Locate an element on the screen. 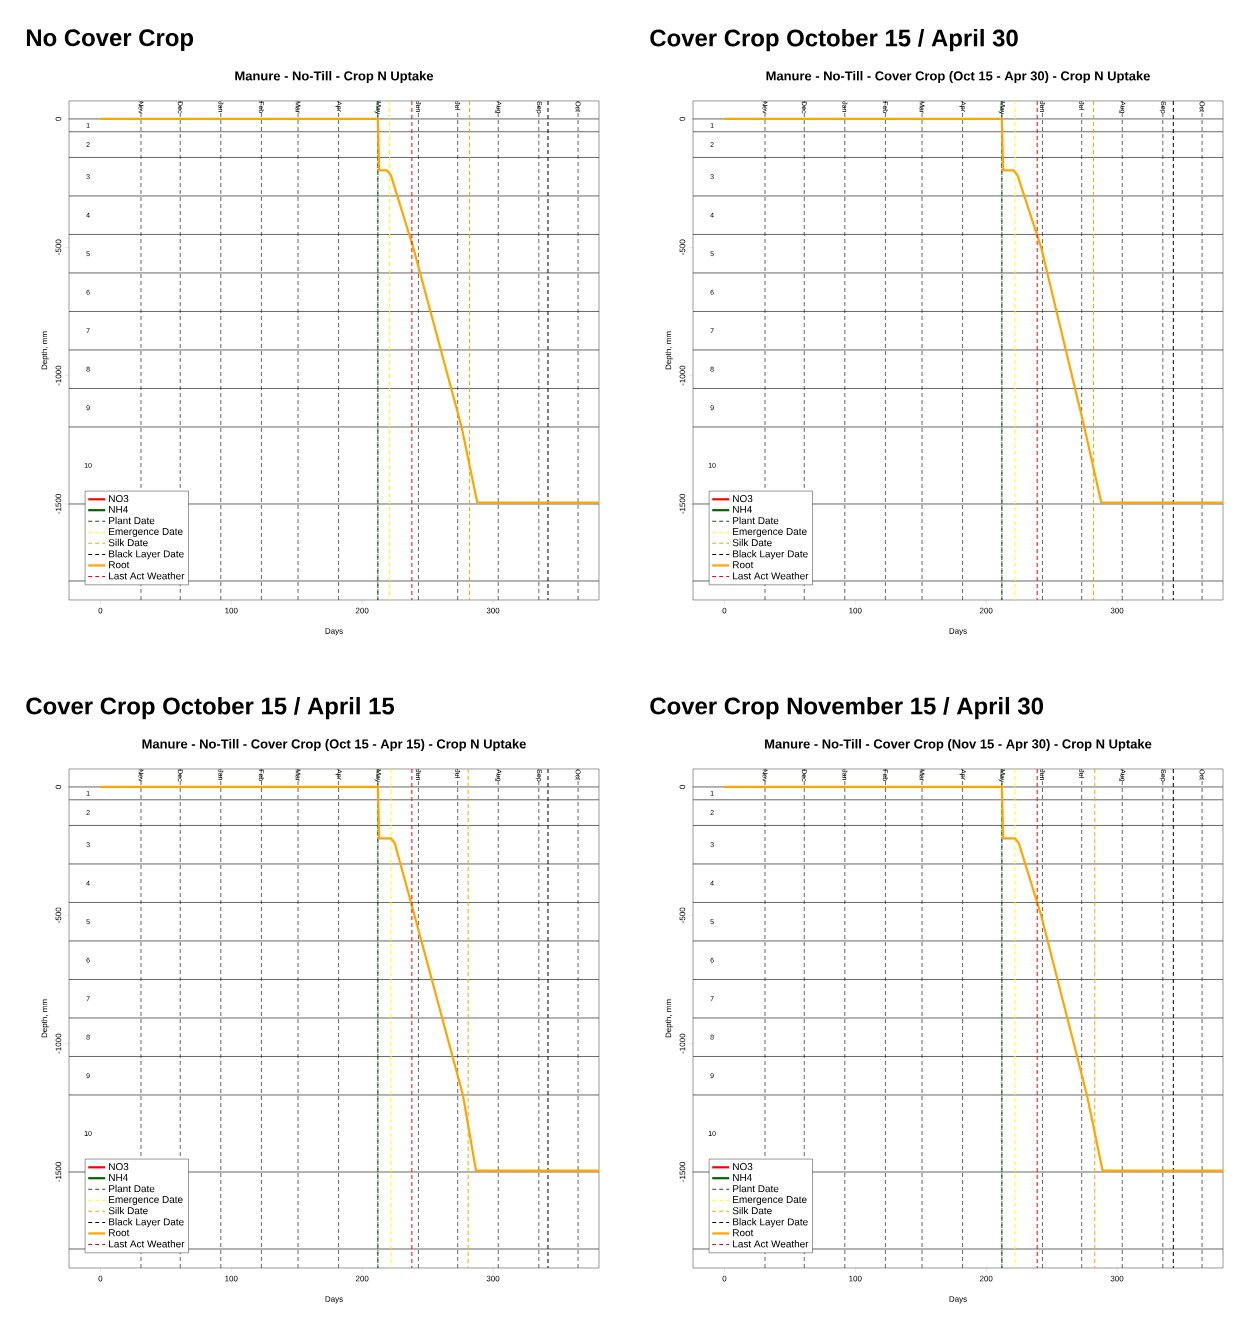 This screenshot has height=1340, width=1253. chart-title: Cover Crop October 15 / April 15 is located at coordinates (210, 708).